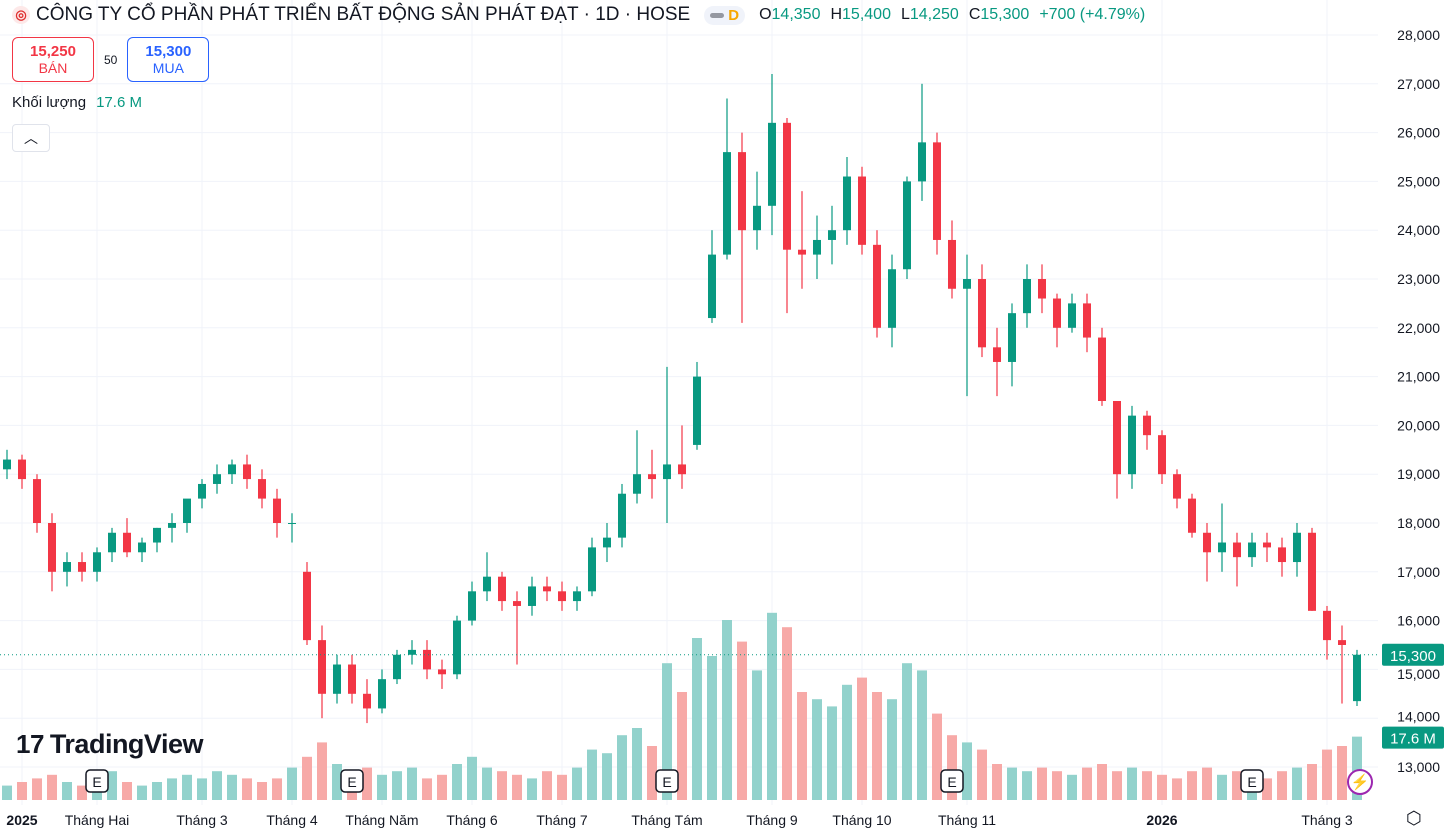 The image size is (1452, 837). I want to click on collapse-legend-button: ︿, so click(31, 138).